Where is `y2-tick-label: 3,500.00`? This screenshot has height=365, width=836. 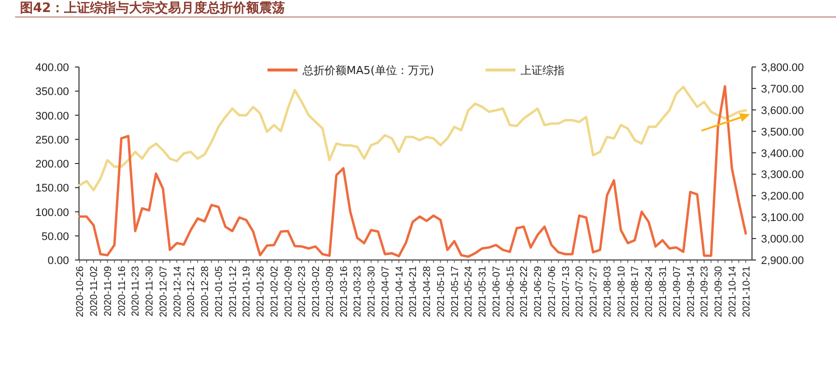 y2-tick-label: 3,500.00 is located at coordinates (782, 132).